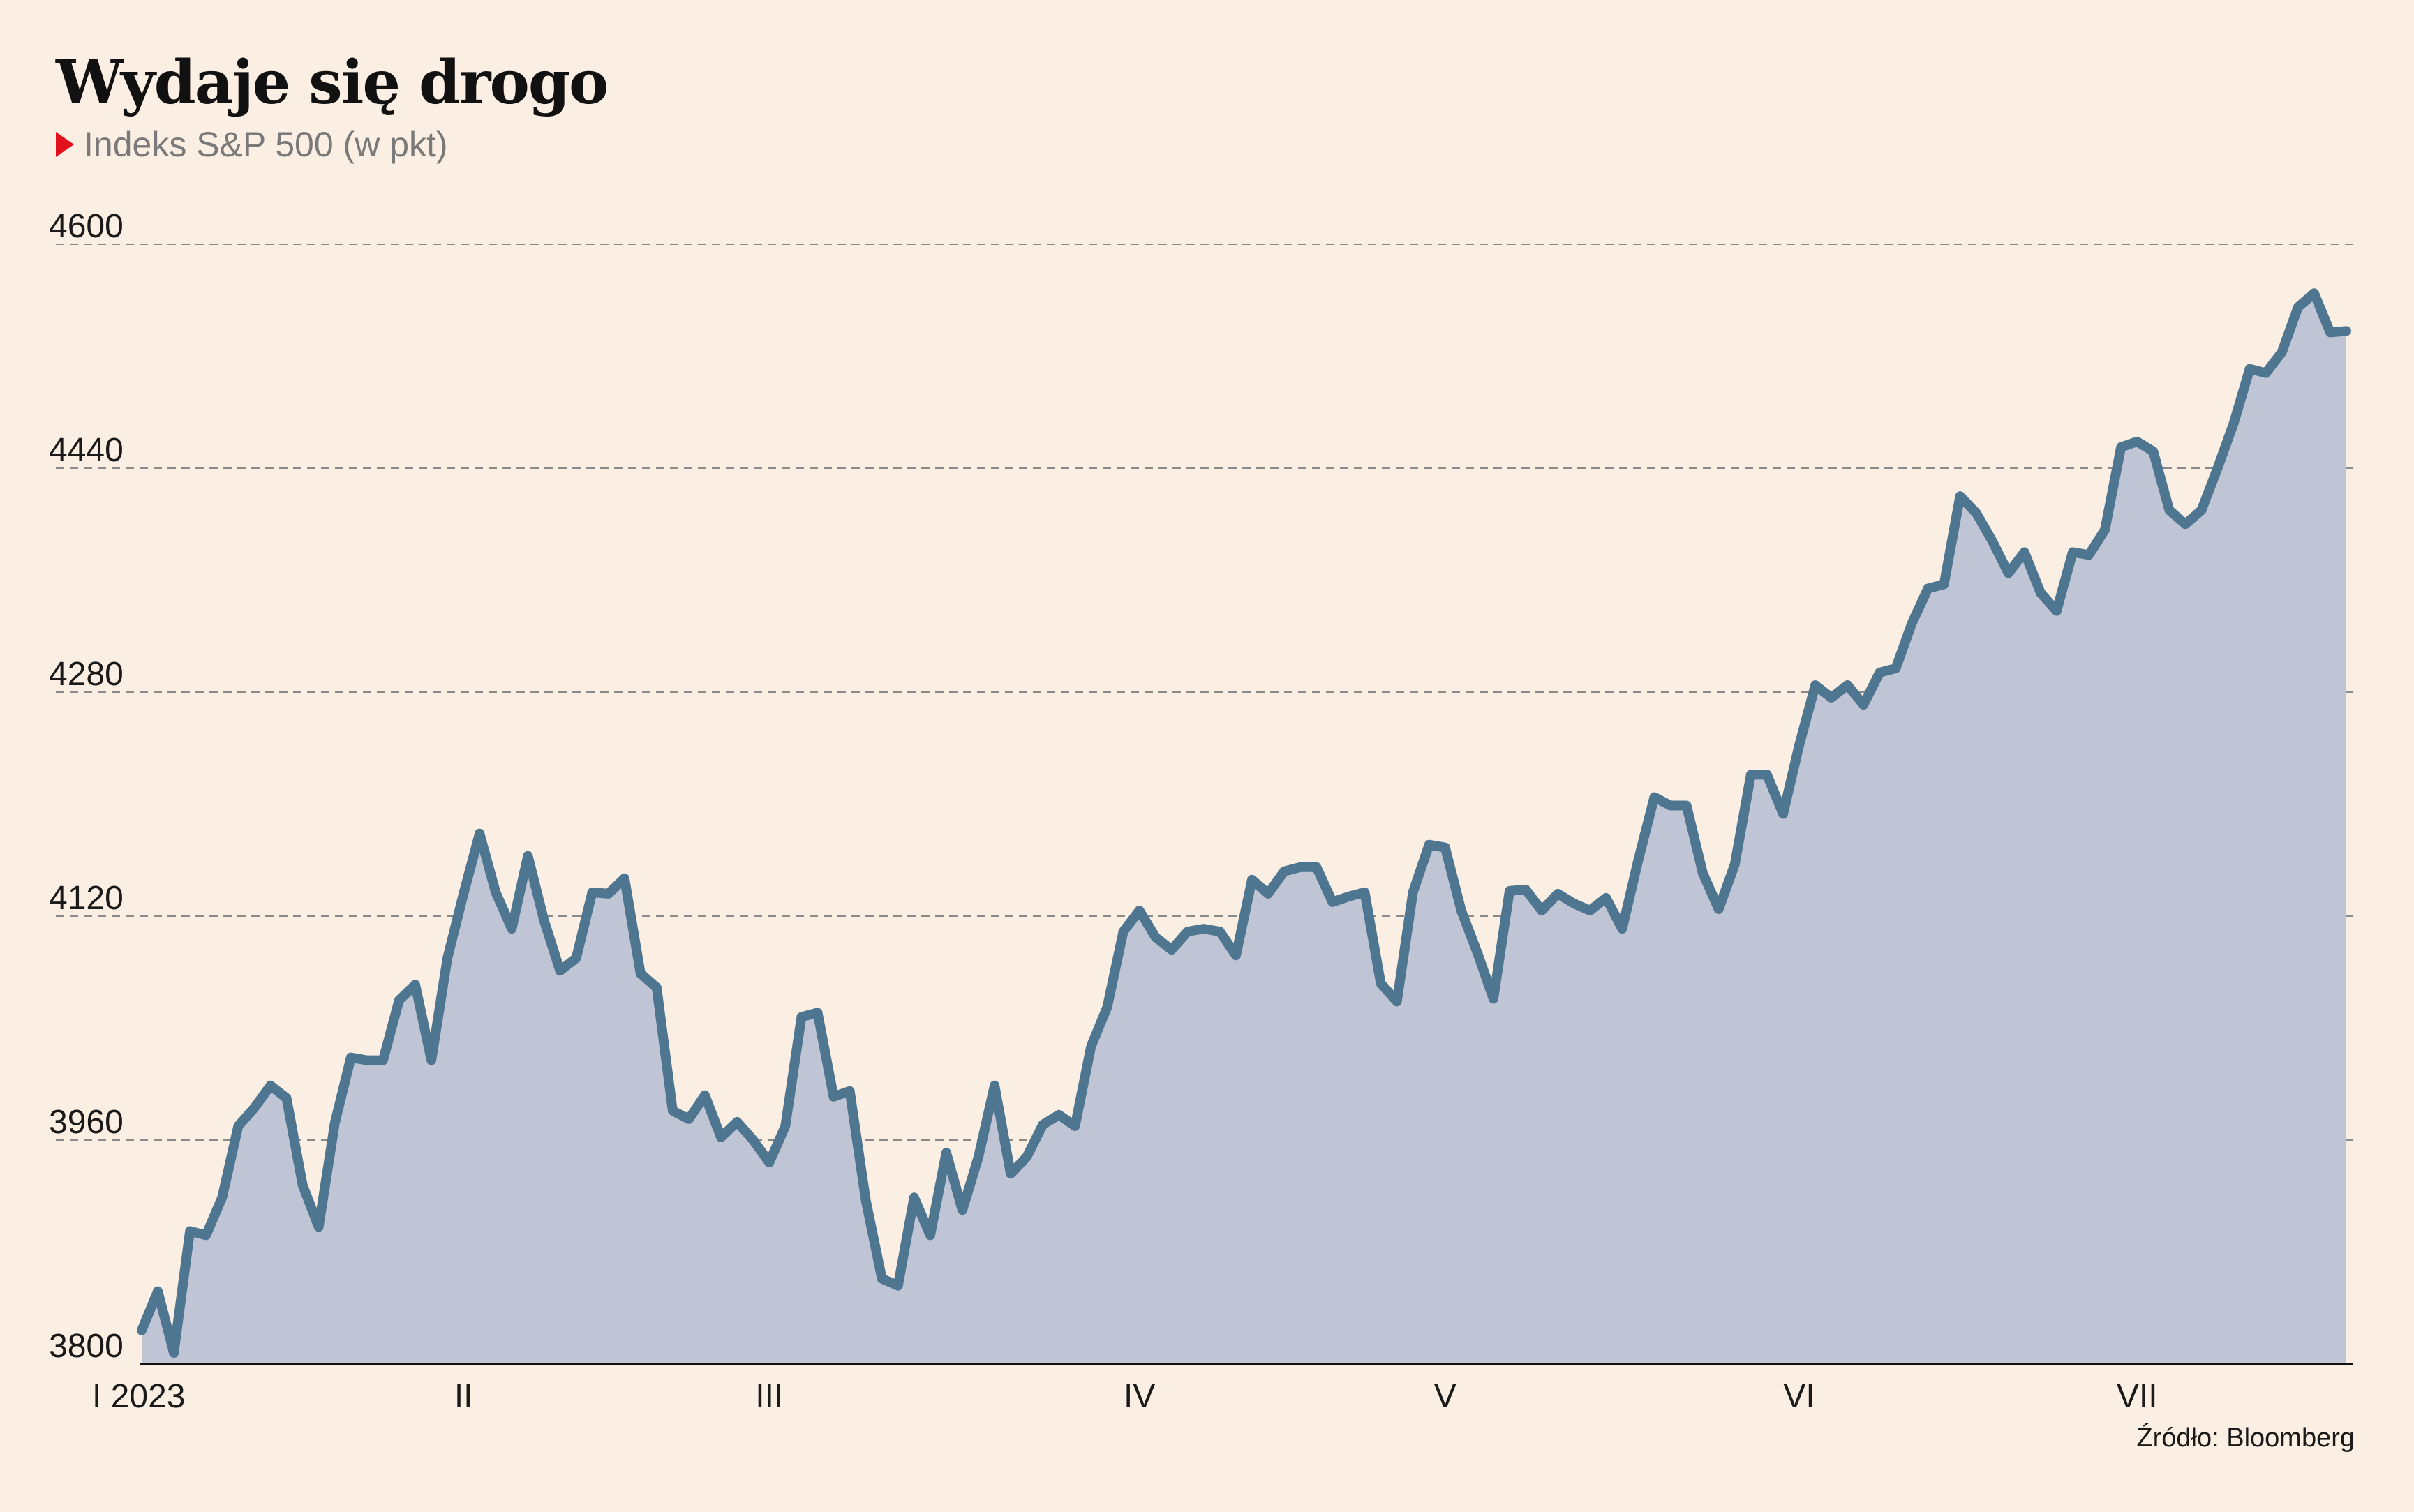 This screenshot has width=2414, height=1512. Describe the element at coordinates (87, 1346) in the screenshot. I see `y-tick-label: 3800` at that location.